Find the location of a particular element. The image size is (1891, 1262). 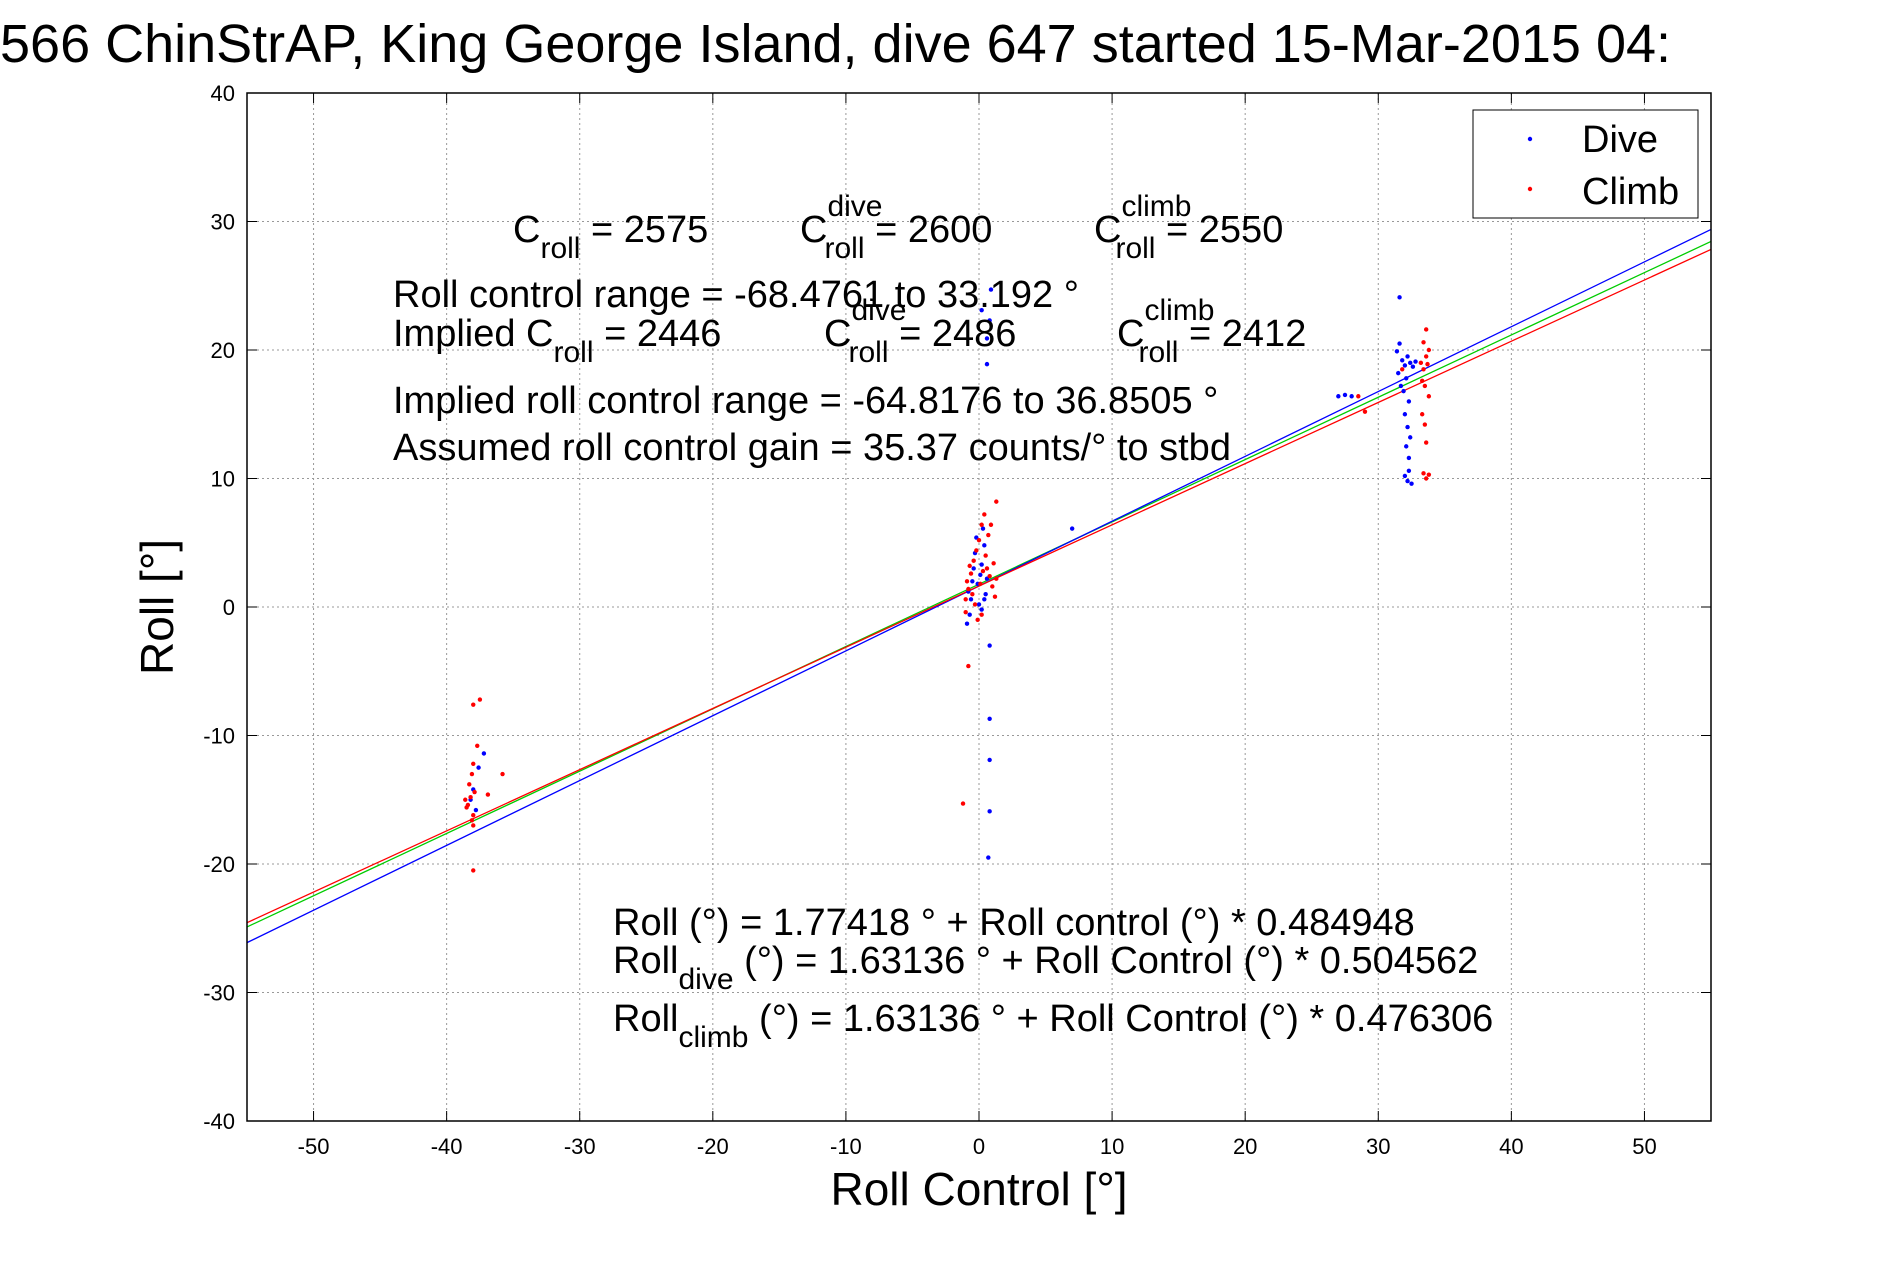

x-tick-label: 10 is located at coordinates (1112, 1146).